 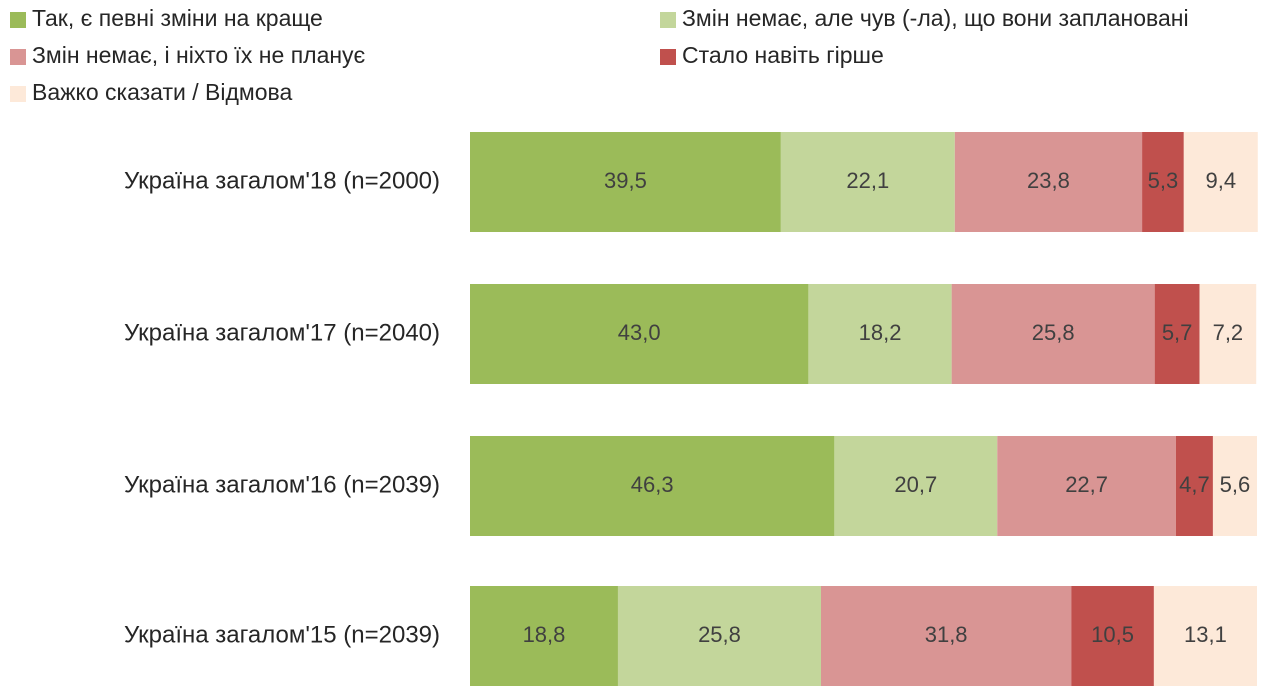 I want to click on data-label: 22,1, so click(x=867, y=180).